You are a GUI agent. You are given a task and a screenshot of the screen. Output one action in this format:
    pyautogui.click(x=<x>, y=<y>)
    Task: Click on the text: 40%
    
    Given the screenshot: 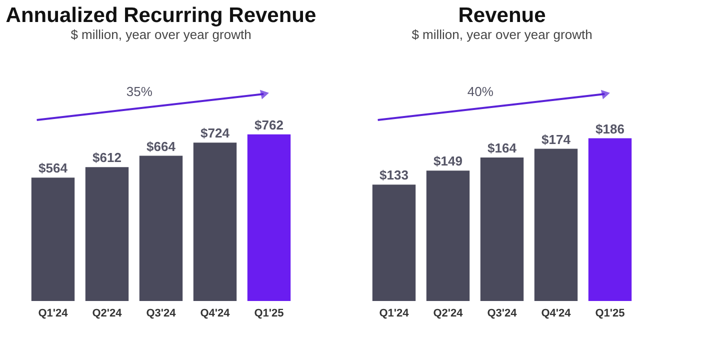 What is the action you would take?
    pyautogui.click(x=480, y=91)
    